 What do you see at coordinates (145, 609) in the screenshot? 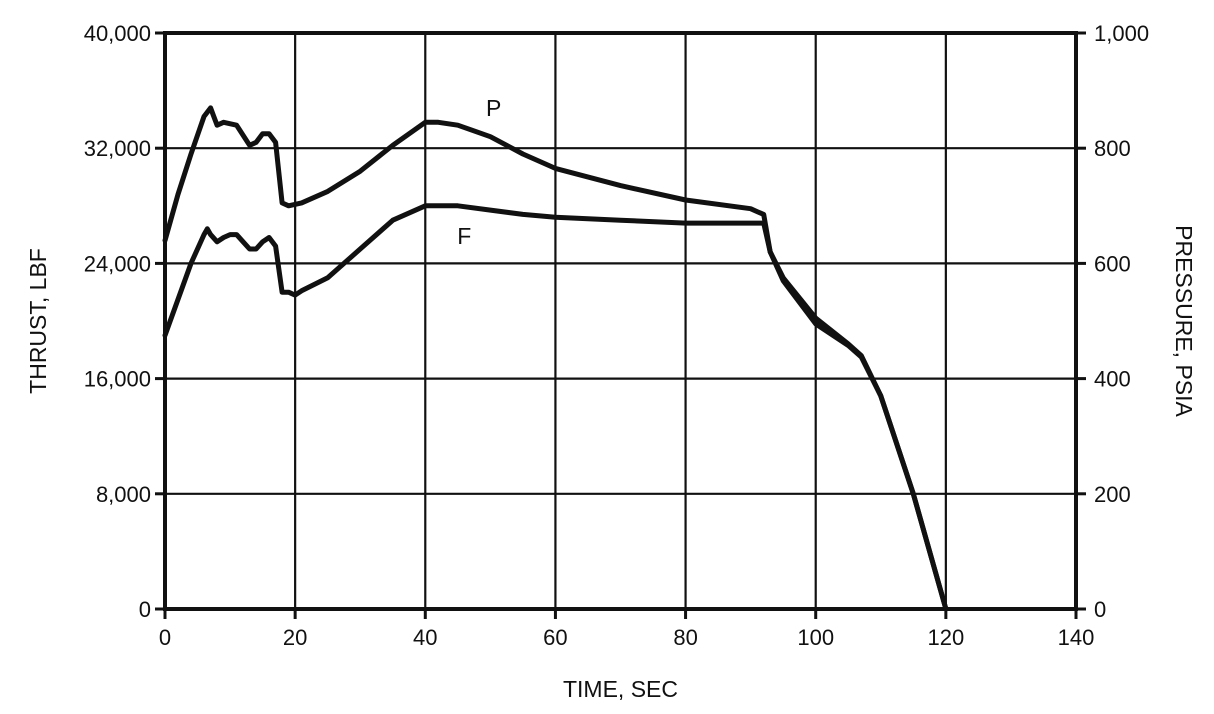
I see `y-left-tick-label: 0` at bounding box center [145, 609].